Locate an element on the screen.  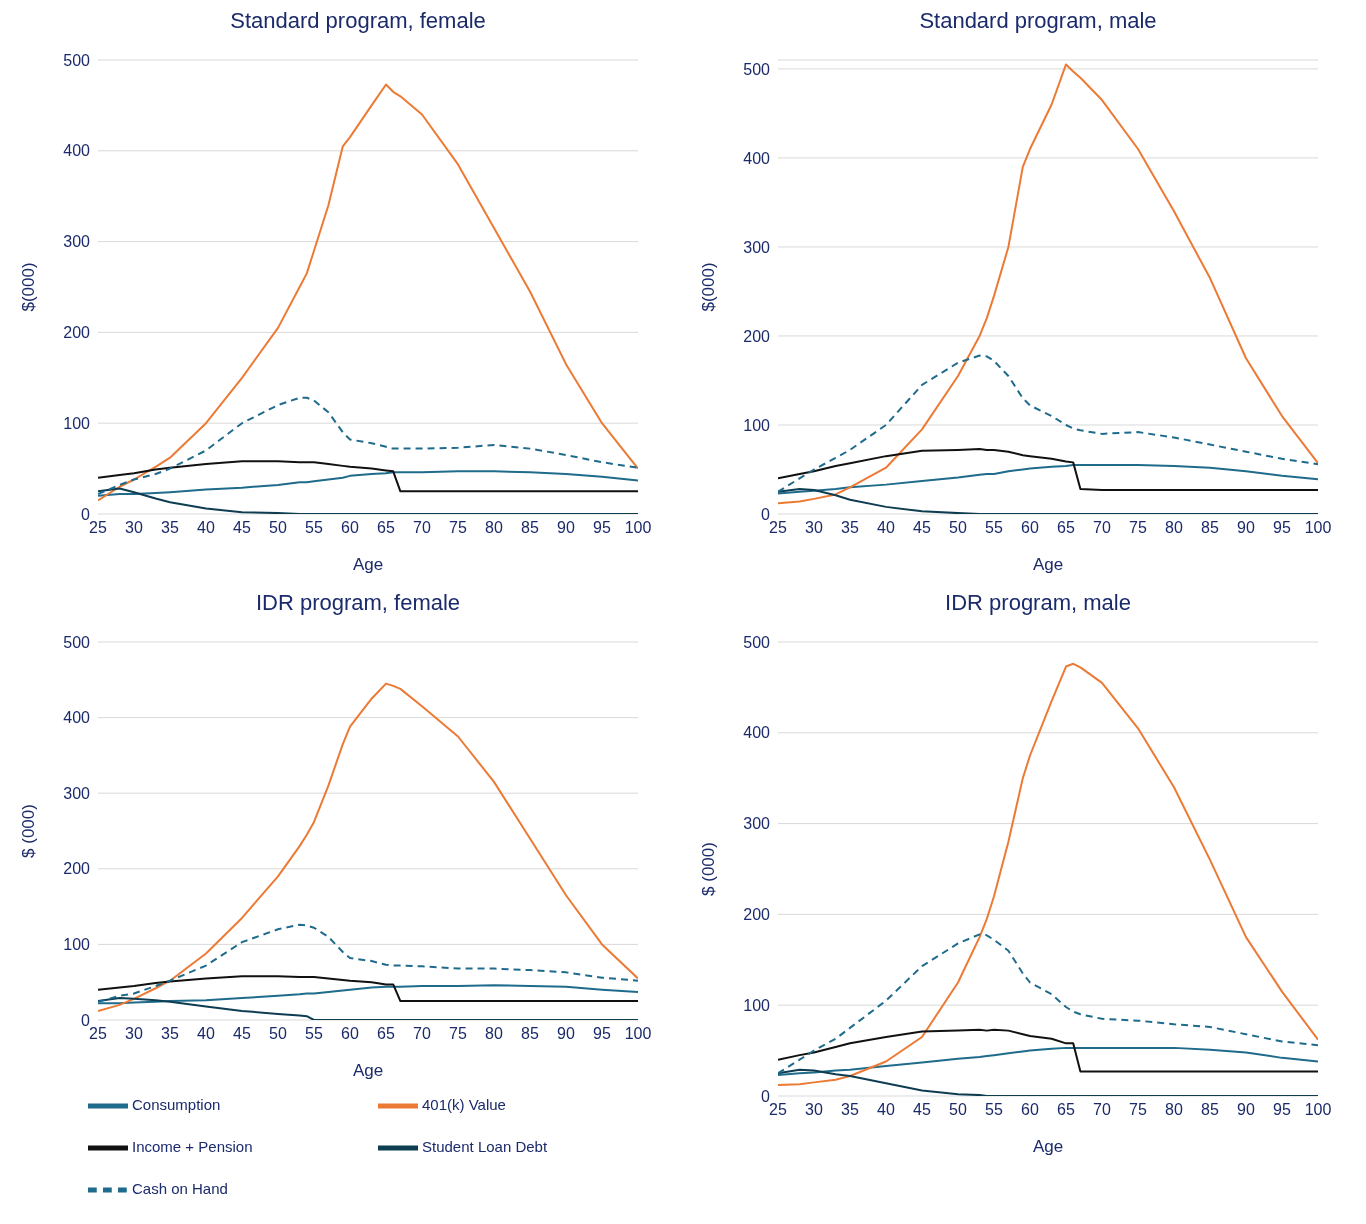
legend-label: 401(k) Value is located at coordinates (464, 1104).